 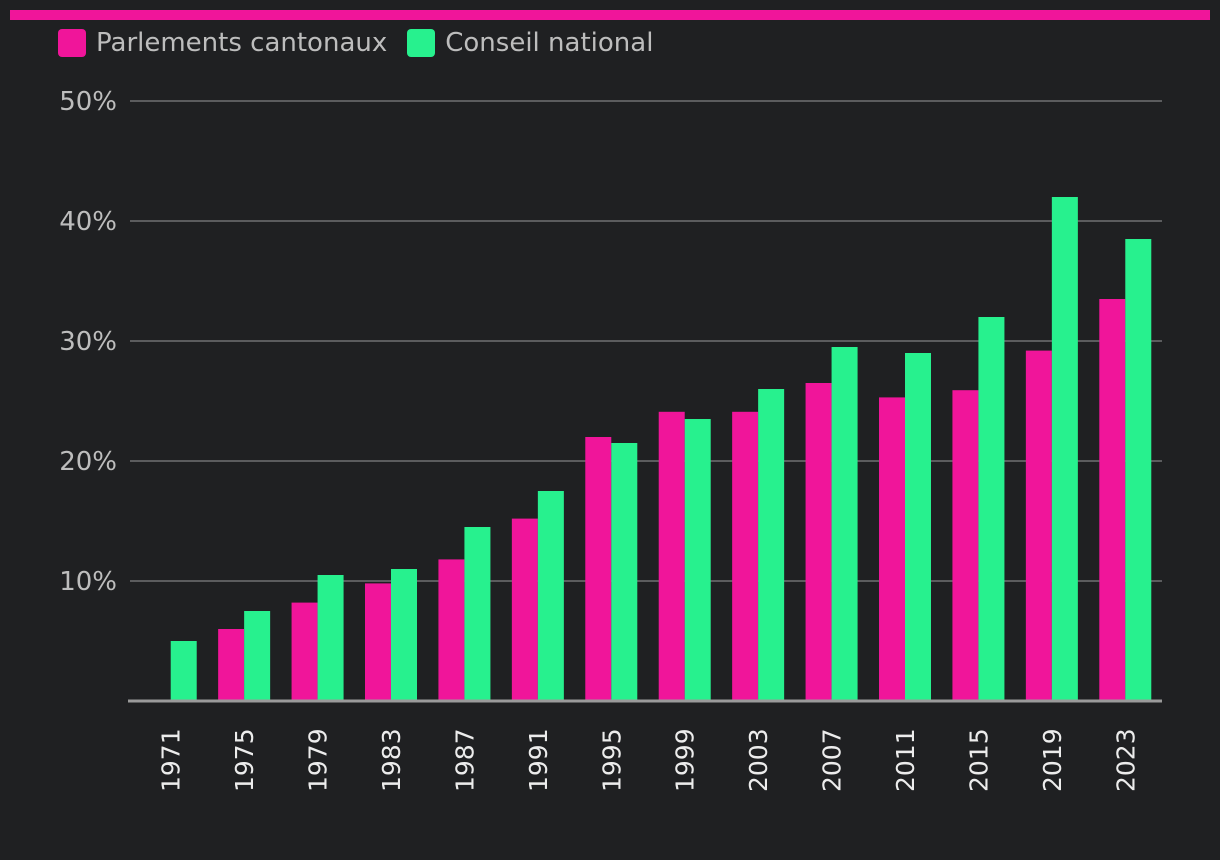 I want to click on y-tick-label: 10%, so click(x=88, y=582).